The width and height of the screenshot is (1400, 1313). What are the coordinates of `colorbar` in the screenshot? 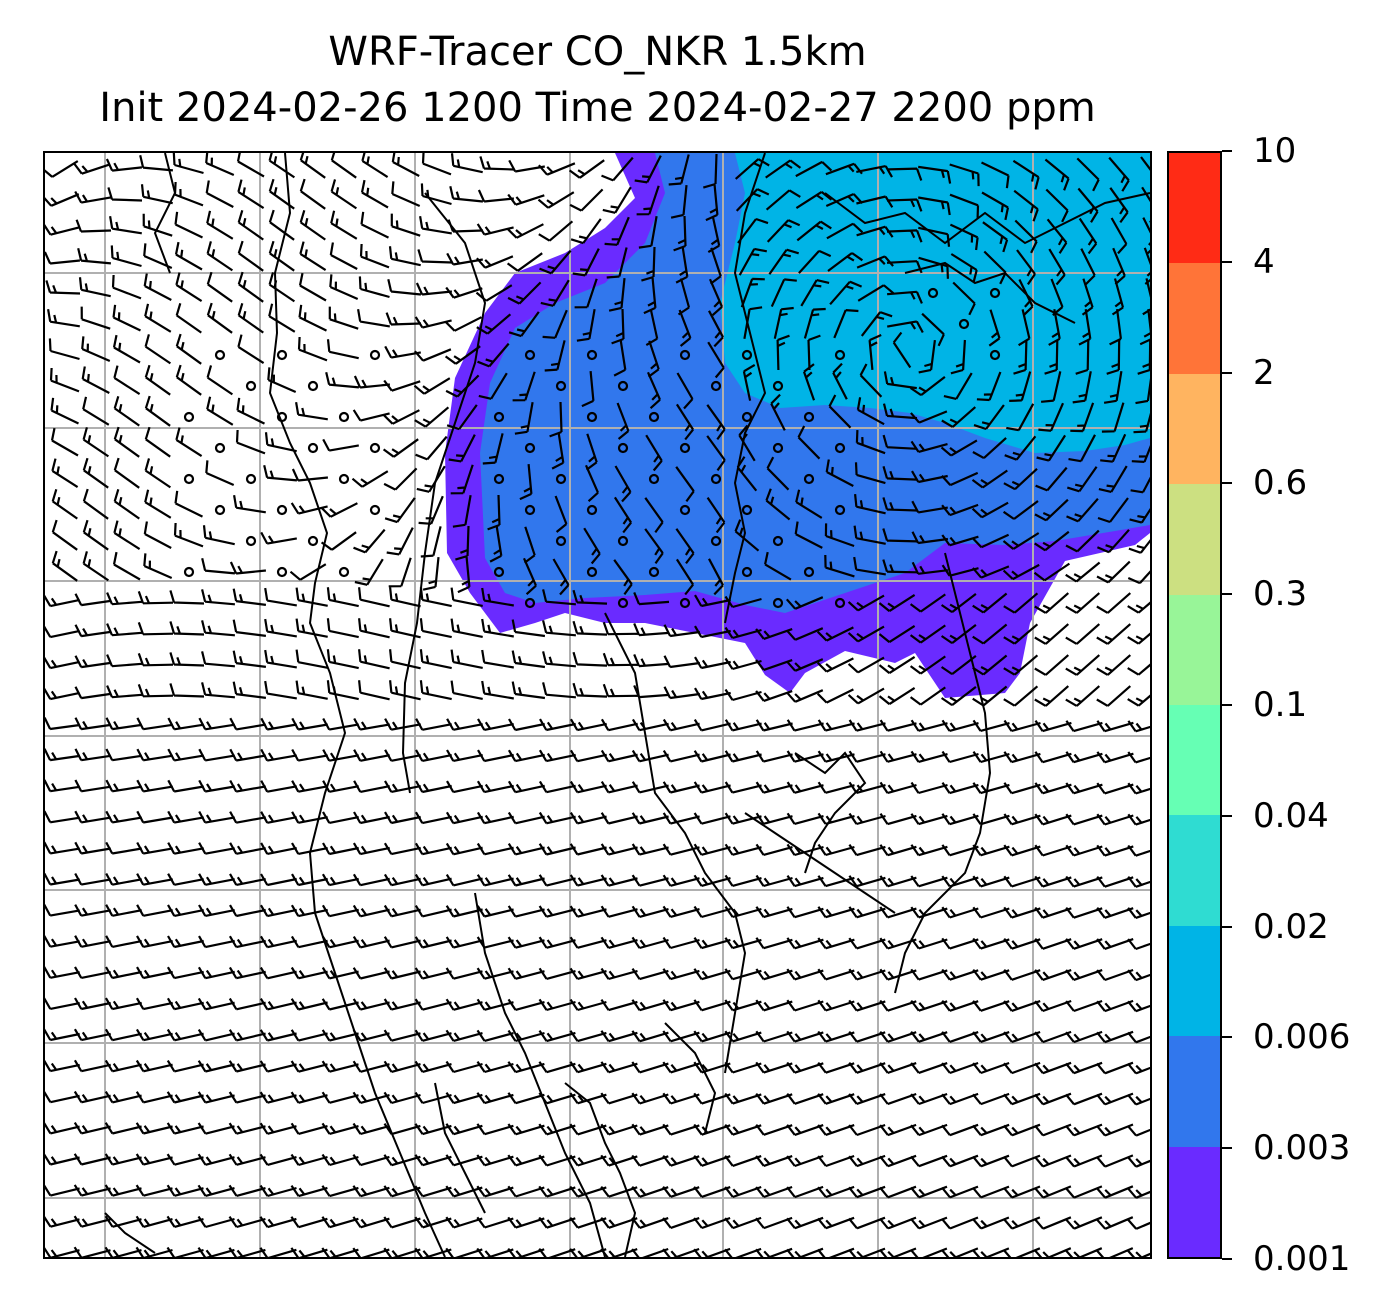 It's located at (1194, 705).